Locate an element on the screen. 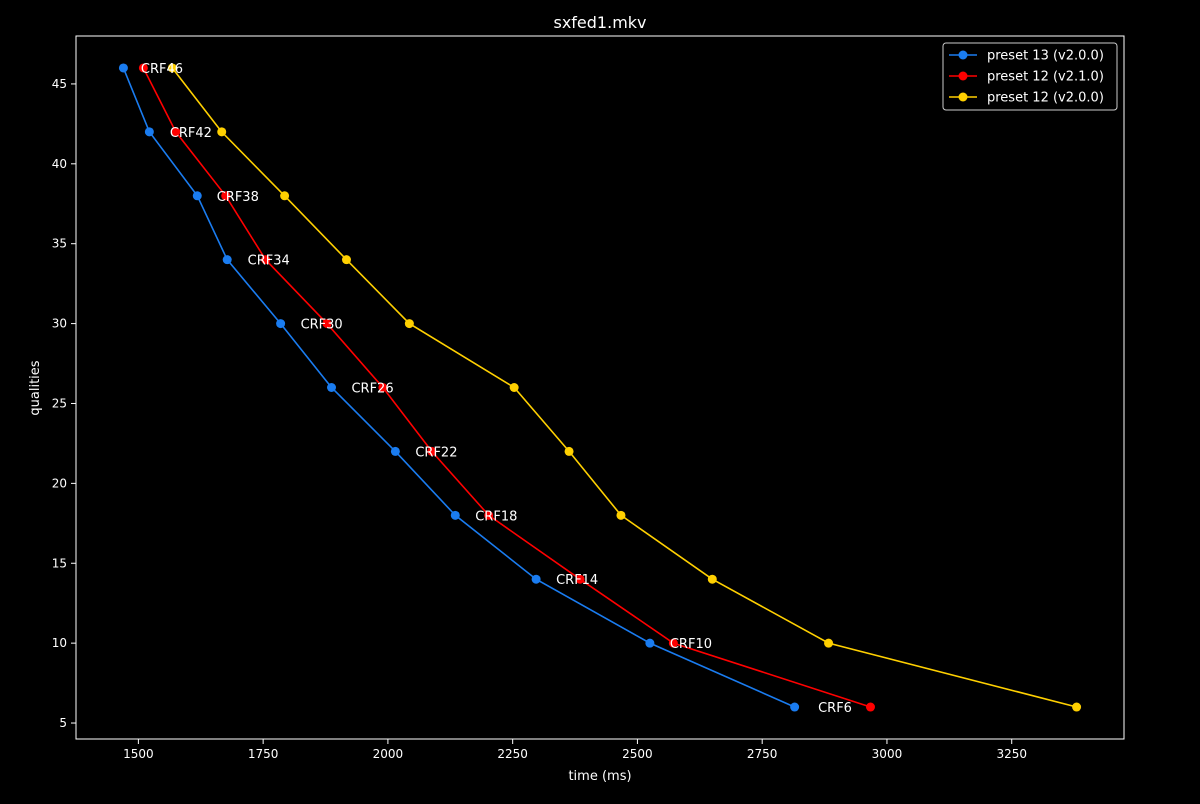  y-tick-label: 40 is located at coordinates (59, 164).